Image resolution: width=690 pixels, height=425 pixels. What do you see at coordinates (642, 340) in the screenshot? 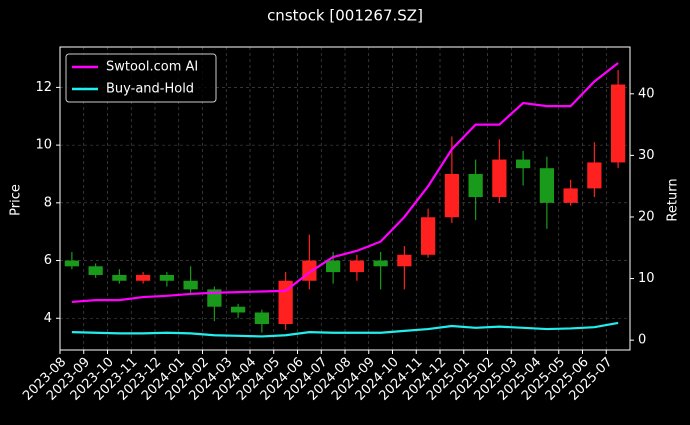
I see `y2-tick-label: 0` at bounding box center [642, 340].